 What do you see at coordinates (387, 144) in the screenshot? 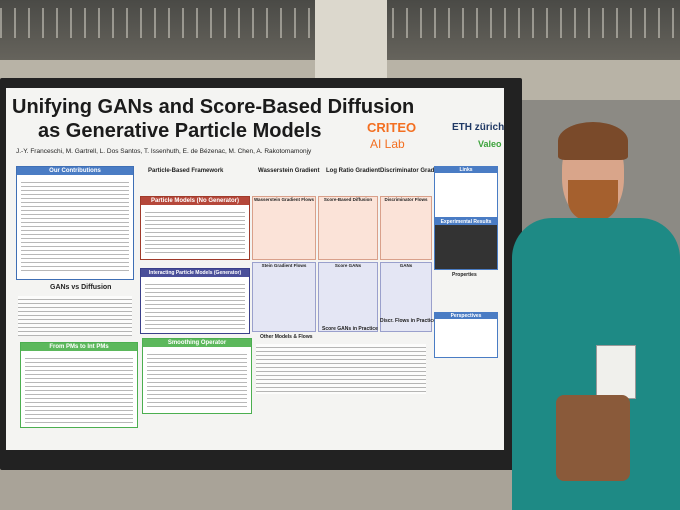
I see `logo: AI Lab` at bounding box center [387, 144].